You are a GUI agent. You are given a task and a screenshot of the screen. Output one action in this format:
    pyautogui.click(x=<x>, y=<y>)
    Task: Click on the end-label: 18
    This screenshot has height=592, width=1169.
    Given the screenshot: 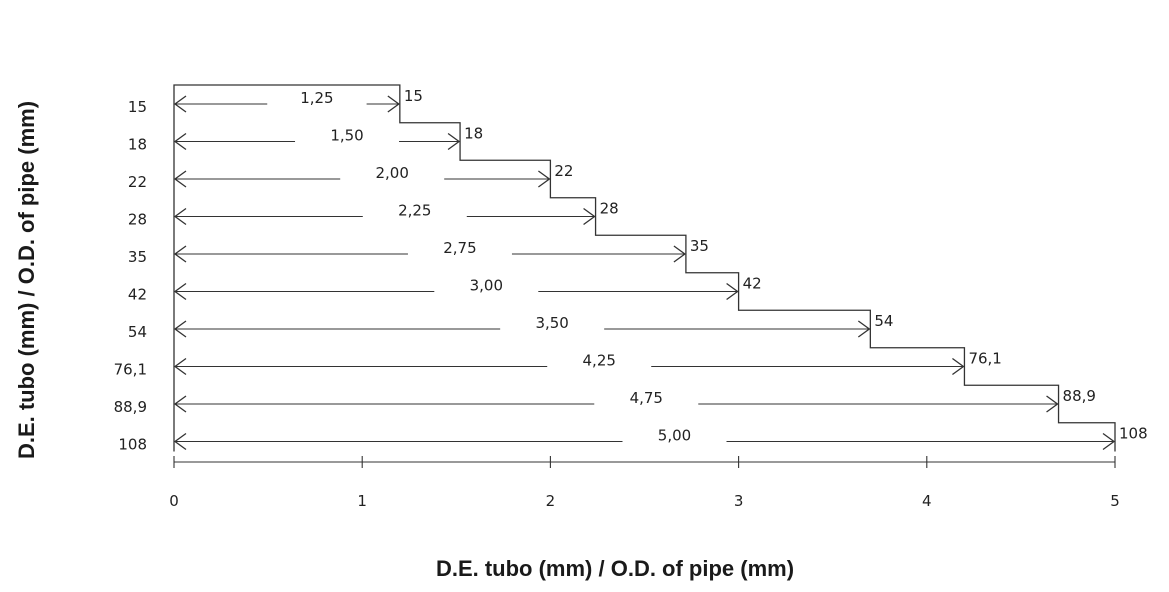 What is the action you would take?
    pyautogui.click(x=473, y=134)
    